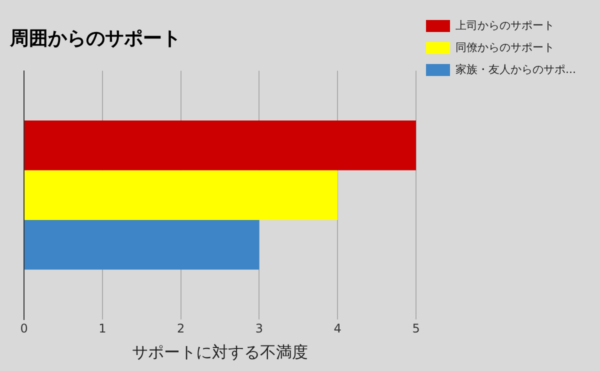 Image resolution: width=600 pixels, height=371 pixels. Describe the element at coordinates (416, 329) in the screenshot. I see `x-tick-label: 5` at that location.